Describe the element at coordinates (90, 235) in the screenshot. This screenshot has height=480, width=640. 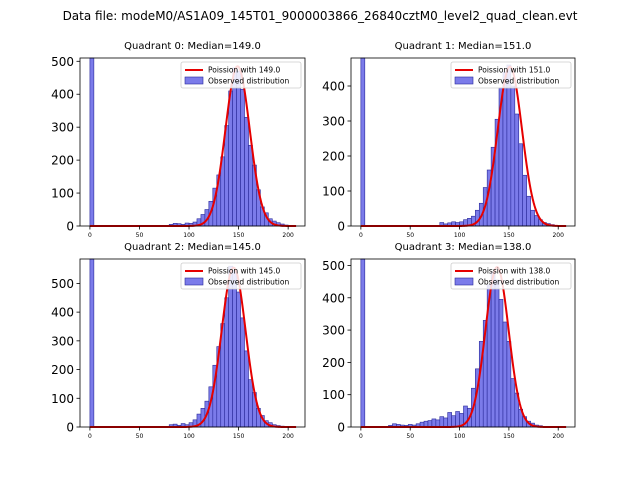
I see `xtick-label-0-0: 0` at that location.